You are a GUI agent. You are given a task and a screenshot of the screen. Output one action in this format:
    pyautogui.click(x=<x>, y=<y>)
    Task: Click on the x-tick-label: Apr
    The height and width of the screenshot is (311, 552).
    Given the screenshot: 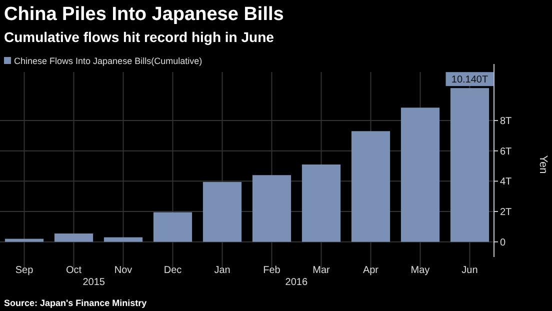 What is the action you would take?
    pyautogui.click(x=371, y=270)
    